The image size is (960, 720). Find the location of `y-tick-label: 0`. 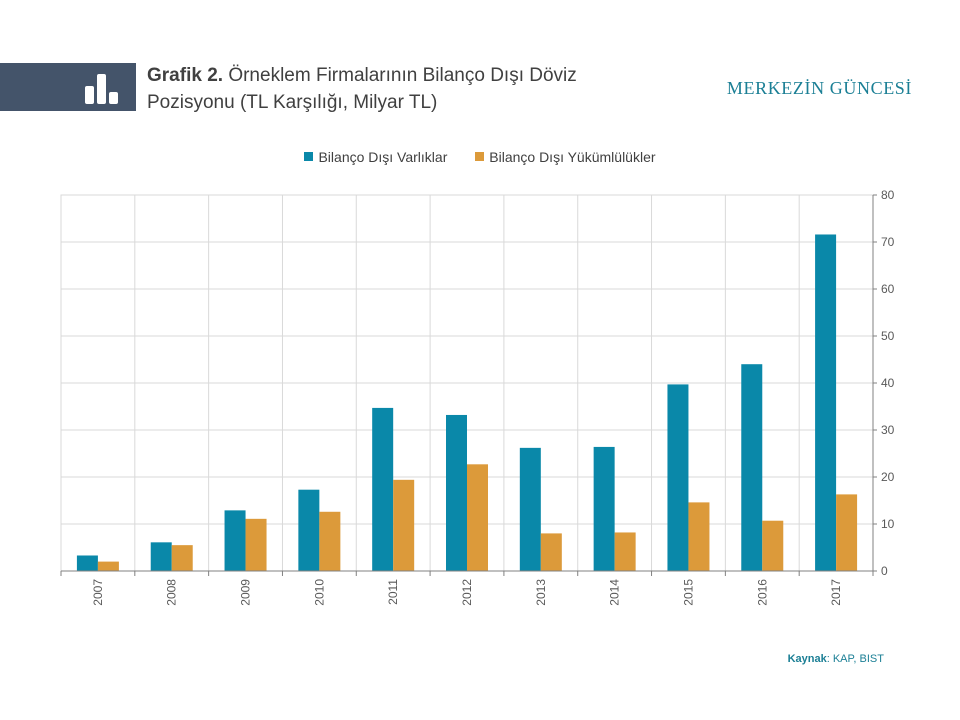

y-tick-label: 0 is located at coordinates (884, 571).